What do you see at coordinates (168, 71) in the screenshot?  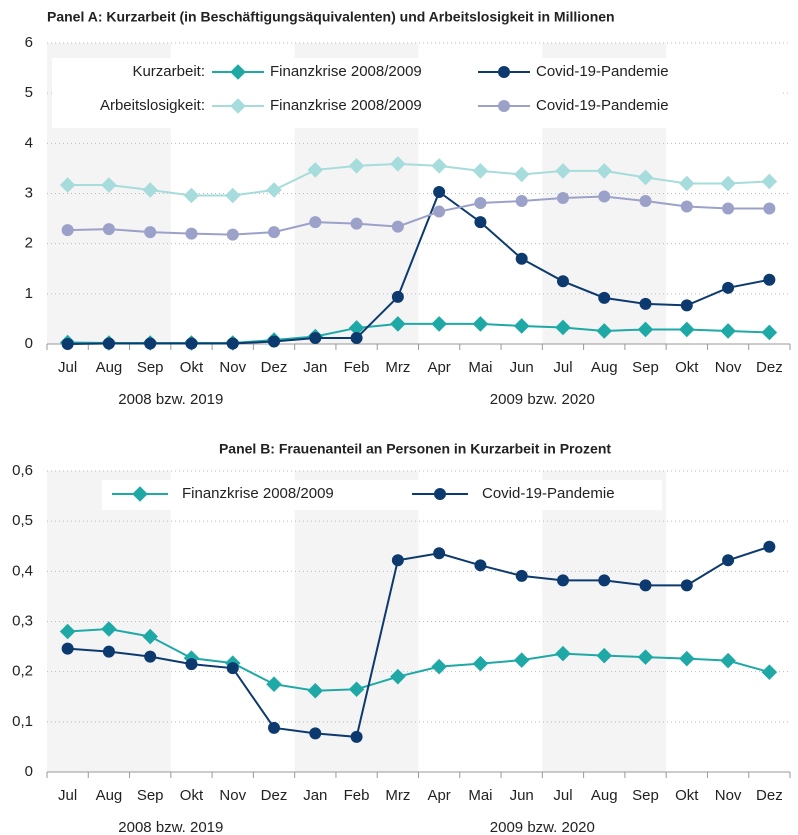 I see `legend-group-label: Kurzarbeit:` at bounding box center [168, 71].